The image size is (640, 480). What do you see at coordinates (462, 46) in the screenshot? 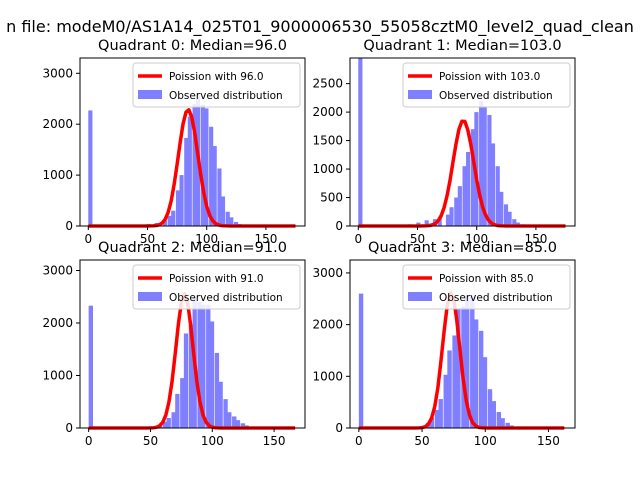
I see `chart-title: Quadrant 1: Median=103.0` at bounding box center [462, 46].